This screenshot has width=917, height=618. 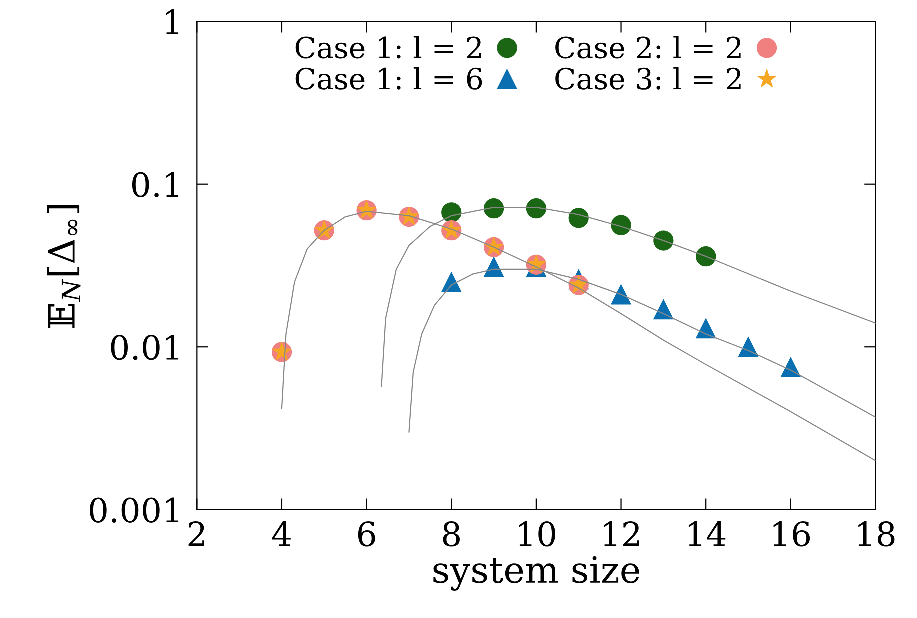 I want to click on x-tick-label: 2, so click(x=196, y=534).